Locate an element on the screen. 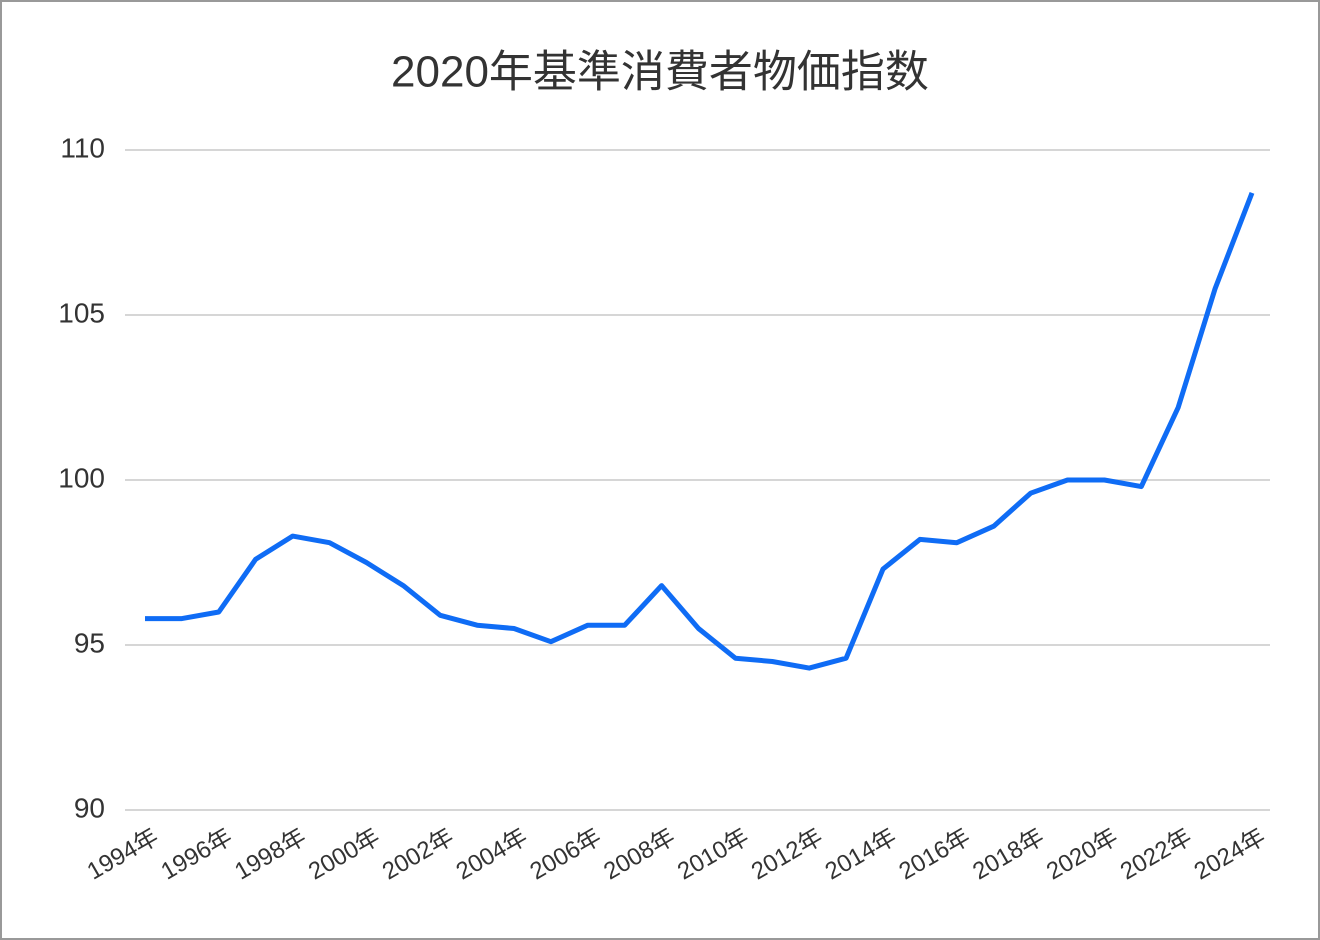 The height and width of the screenshot is (940, 1320). y-tick-label: 95 is located at coordinates (89, 642).